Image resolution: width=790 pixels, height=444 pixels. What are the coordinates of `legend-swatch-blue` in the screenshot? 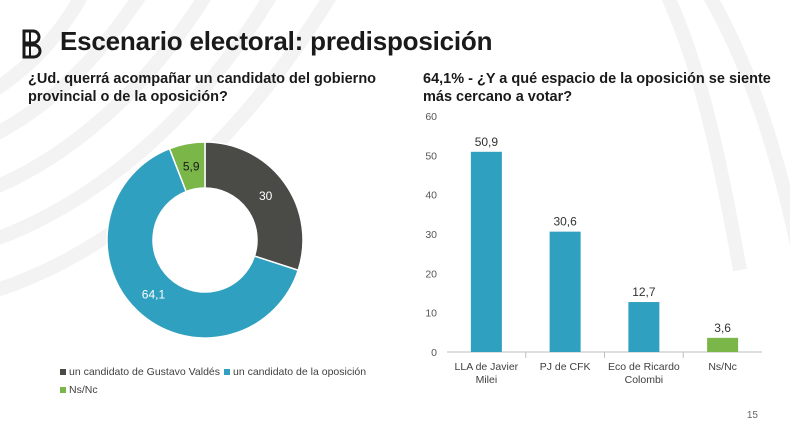 It's located at (227, 372).